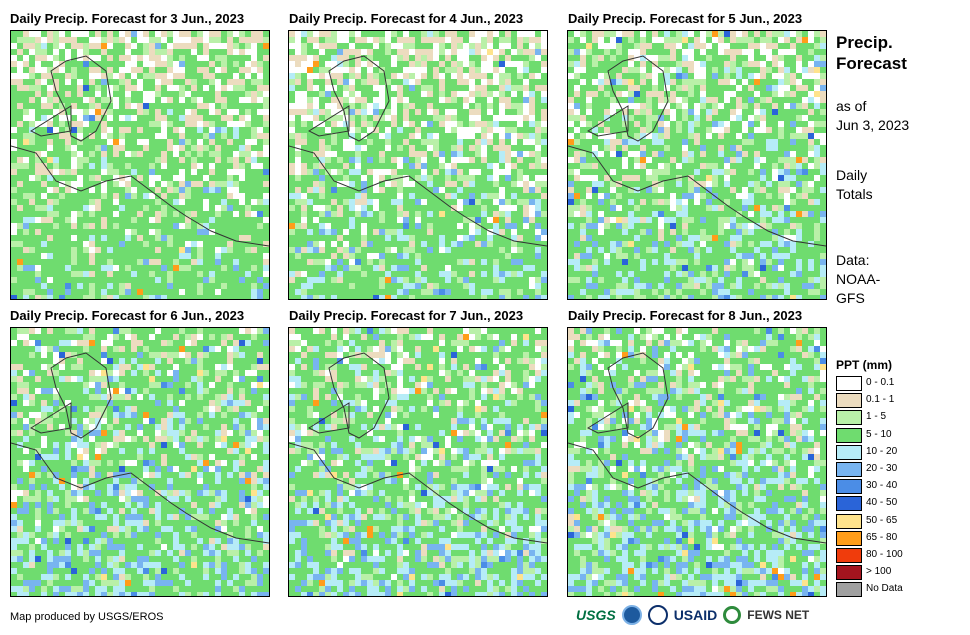 The width and height of the screenshot is (970, 635). What do you see at coordinates (880, 400) in the screenshot?
I see `legend-label: 0.1 - 1` at bounding box center [880, 400].